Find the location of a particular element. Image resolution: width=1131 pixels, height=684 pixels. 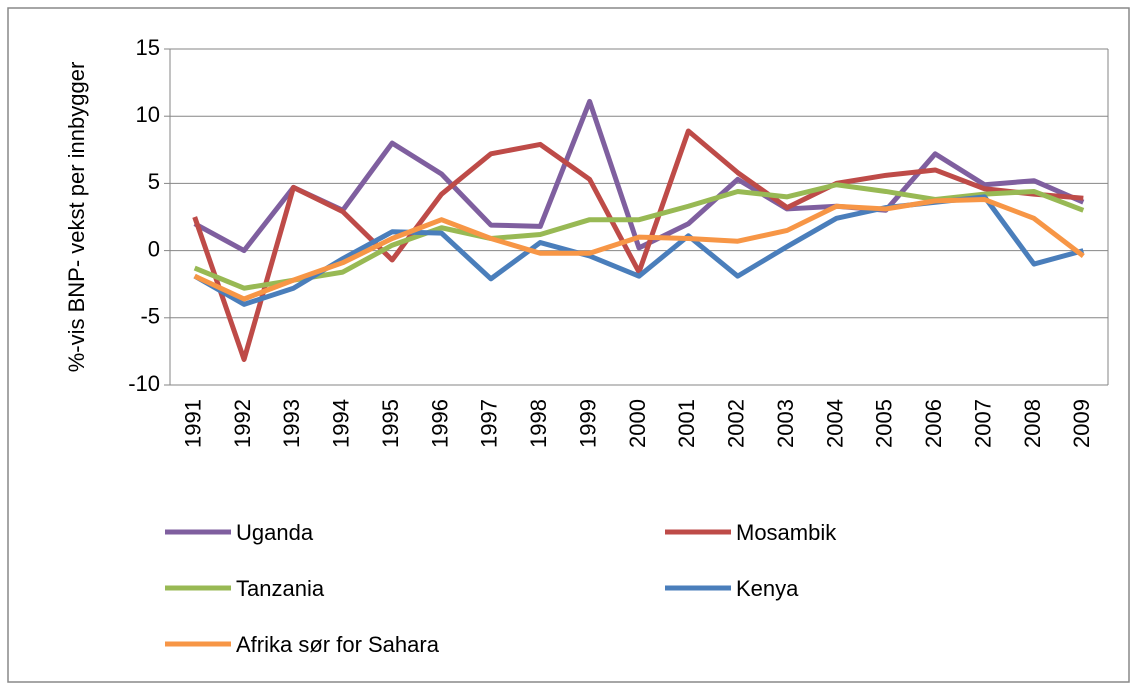

legend-label: Mosambik is located at coordinates (786, 532).